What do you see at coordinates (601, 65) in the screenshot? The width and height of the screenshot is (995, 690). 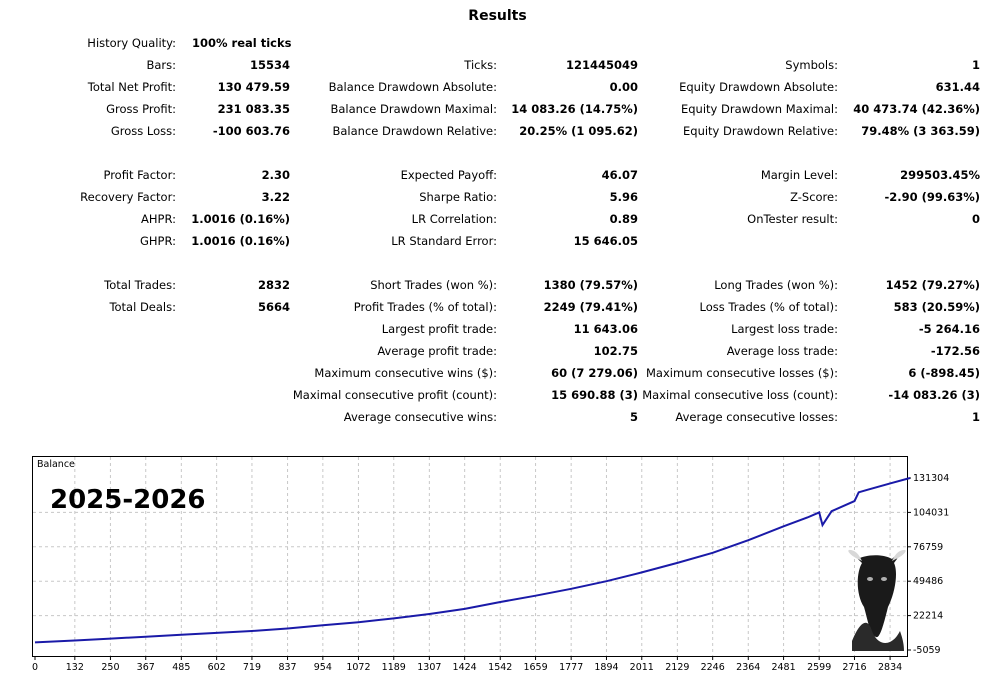 I see `stat-value: 121445049` at bounding box center [601, 65].